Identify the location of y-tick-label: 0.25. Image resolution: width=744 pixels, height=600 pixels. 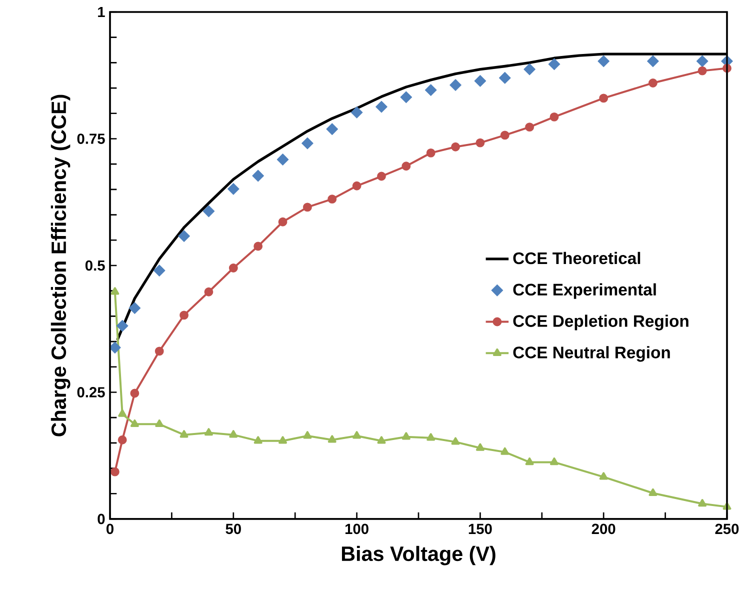
(91, 392).